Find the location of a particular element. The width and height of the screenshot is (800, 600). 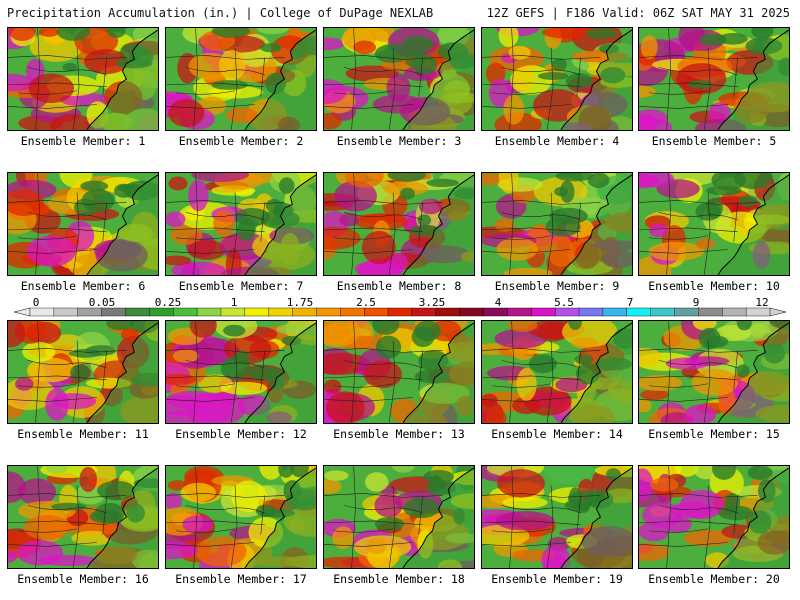

colorbar-tick-label: 5.5 is located at coordinates (564, 302).